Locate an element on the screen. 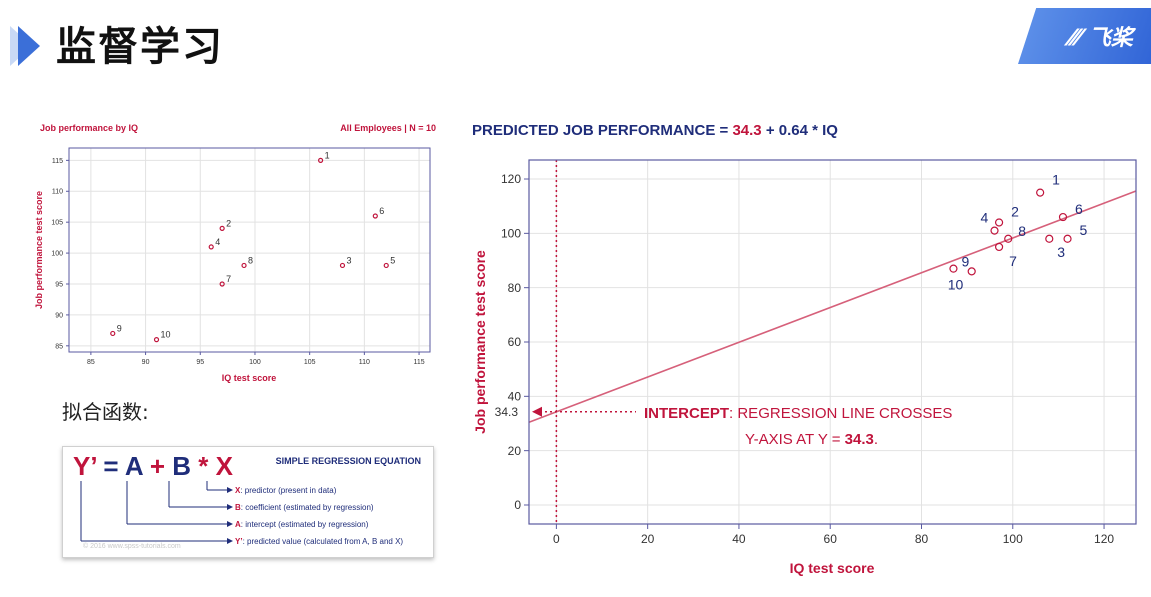 This screenshot has height=597, width=1151. brand-name: 飞桨 is located at coordinates (1110, 38).